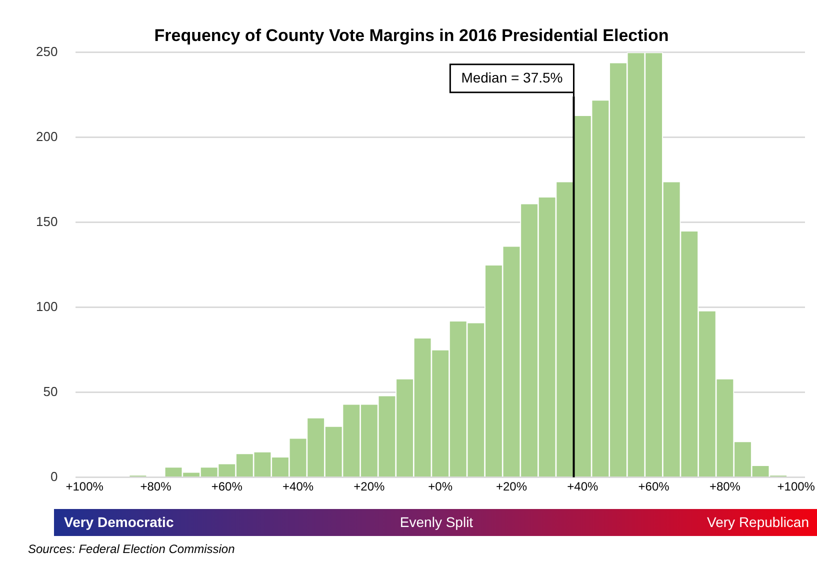 The image size is (817, 561). I want to click on y-tick-label: 150, so click(47, 221).